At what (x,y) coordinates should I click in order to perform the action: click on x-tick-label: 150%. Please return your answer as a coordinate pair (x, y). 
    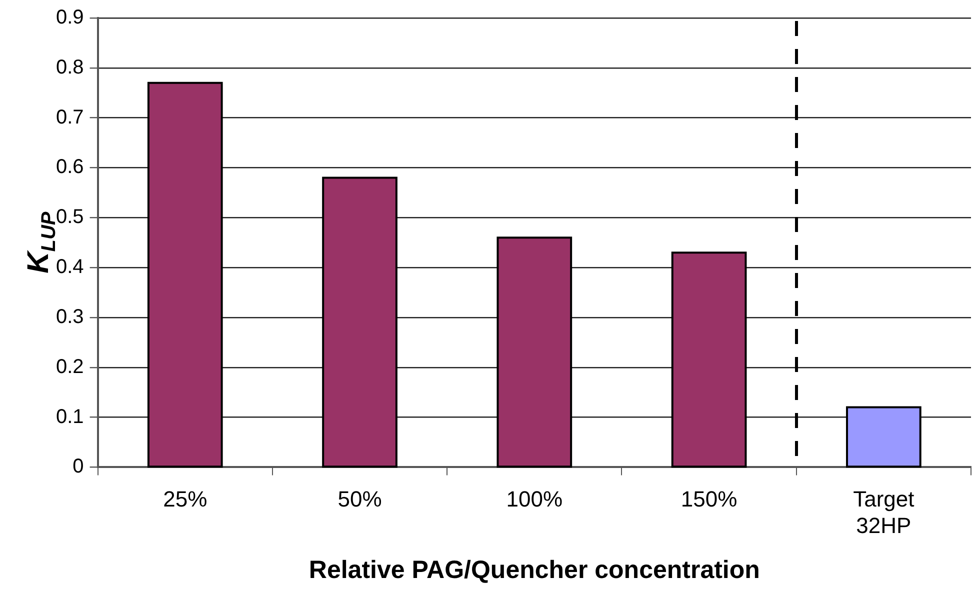
    Looking at the image, I should click on (709, 499).